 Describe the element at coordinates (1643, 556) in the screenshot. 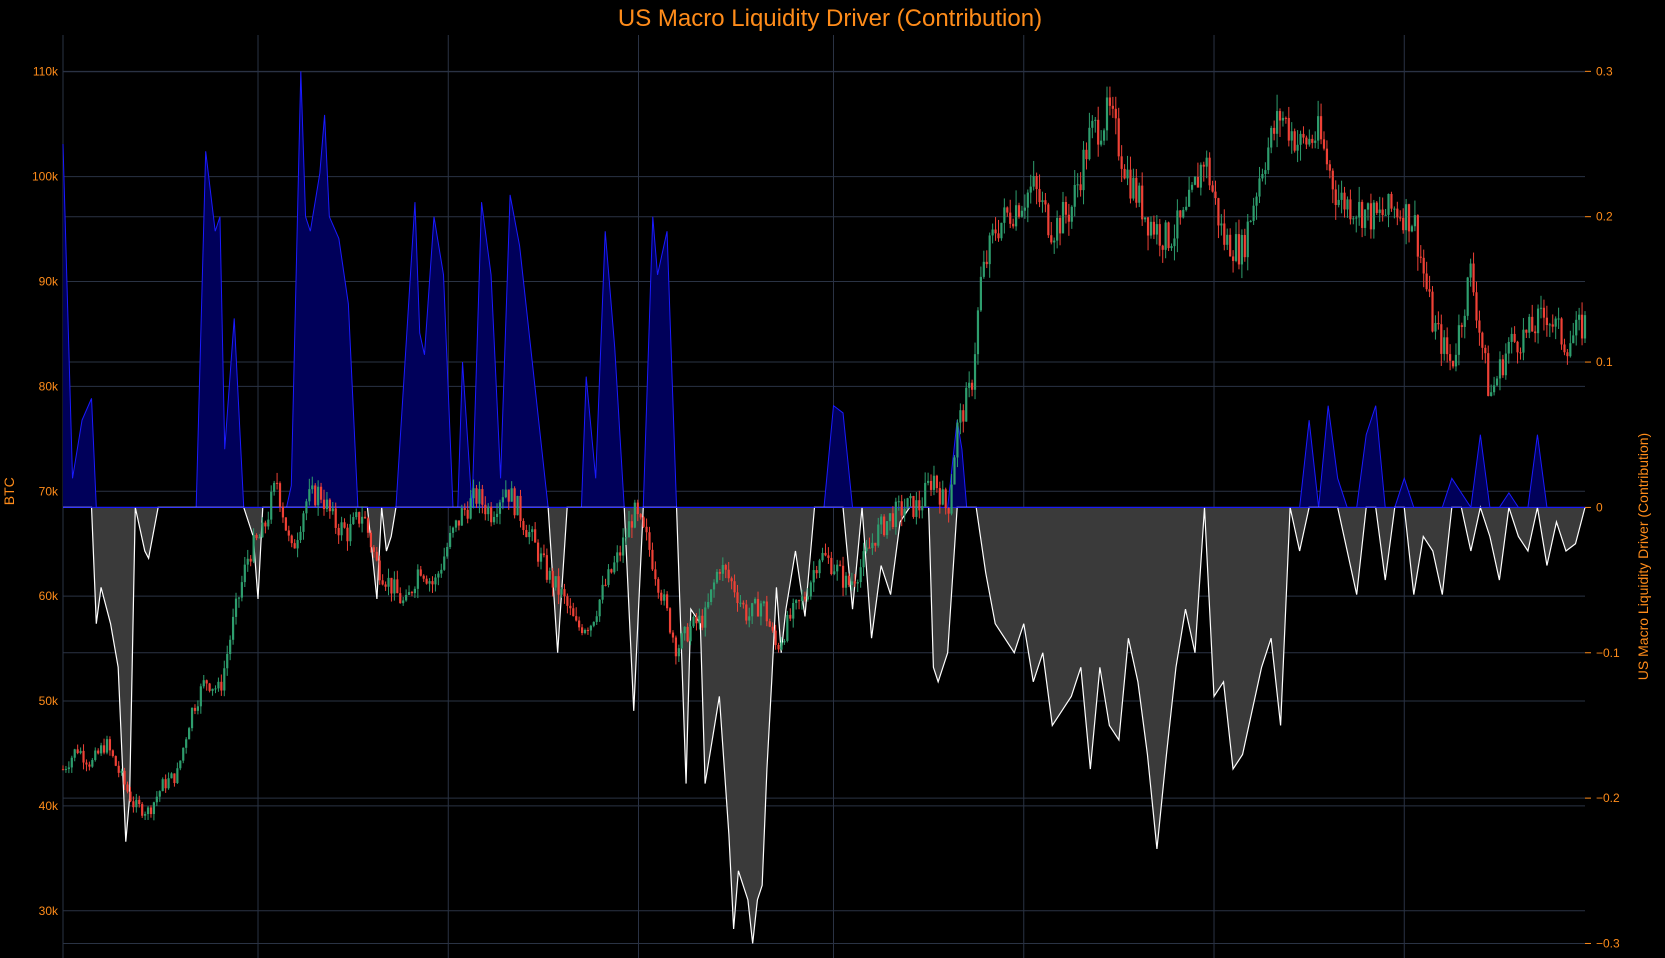

I see `right-axis-title: US Macro Liquidity Driver (Contribution)` at that location.